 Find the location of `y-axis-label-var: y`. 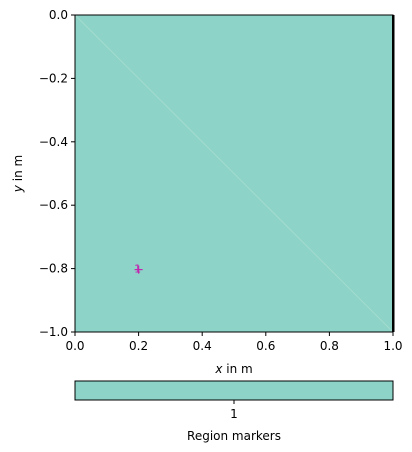

y-axis-label-var: y is located at coordinates (18, 188).